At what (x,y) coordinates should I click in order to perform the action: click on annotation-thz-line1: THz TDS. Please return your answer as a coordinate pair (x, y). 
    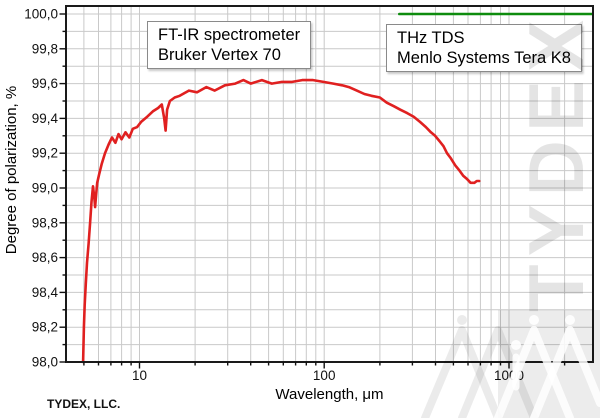
    Looking at the image, I should click on (431, 38).